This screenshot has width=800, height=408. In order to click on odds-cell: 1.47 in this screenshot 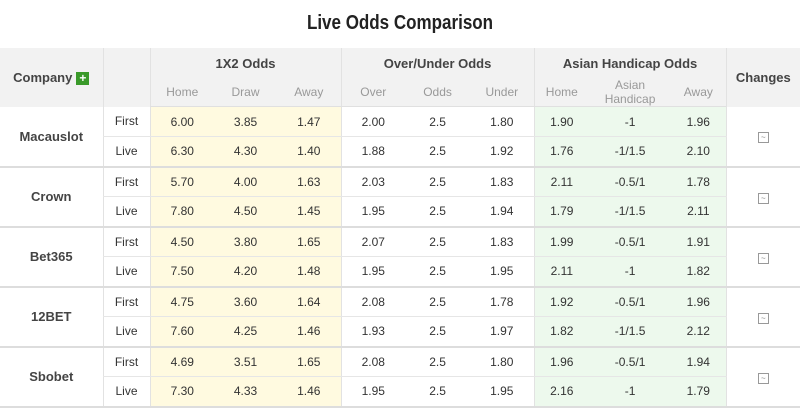, I will do `click(309, 121)`.